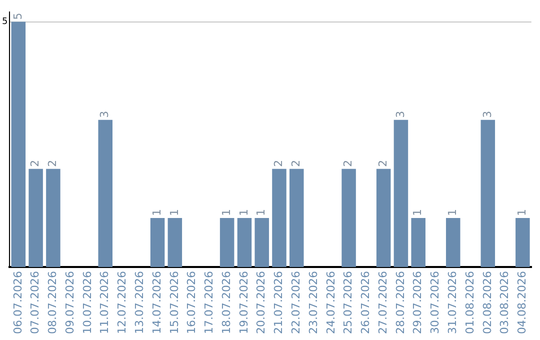 The height and width of the screenshot is (340, 540). I want to click on x-tick-label: 14.07.2026, so click(157, 302).